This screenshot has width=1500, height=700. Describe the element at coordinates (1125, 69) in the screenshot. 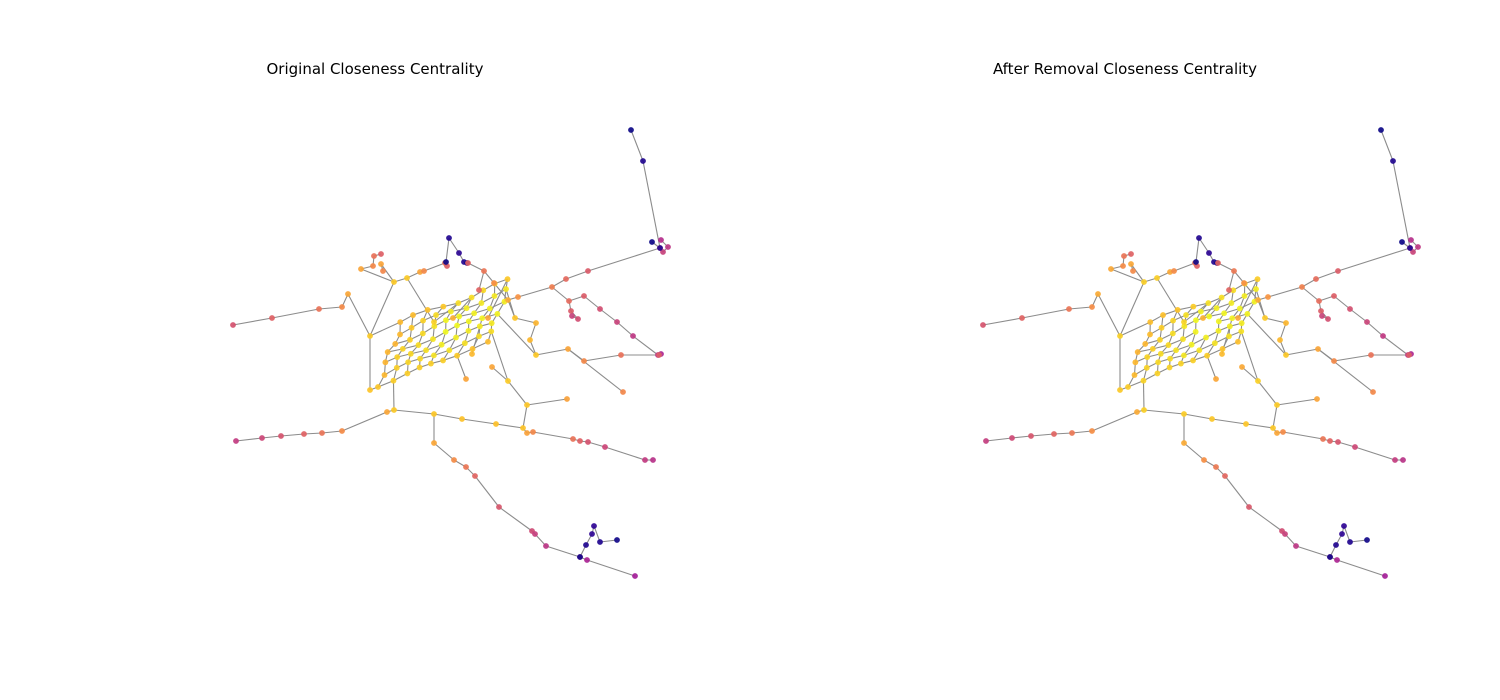

I see `panel-title-after-removal: After Removal Closeness Centrality` at that location.